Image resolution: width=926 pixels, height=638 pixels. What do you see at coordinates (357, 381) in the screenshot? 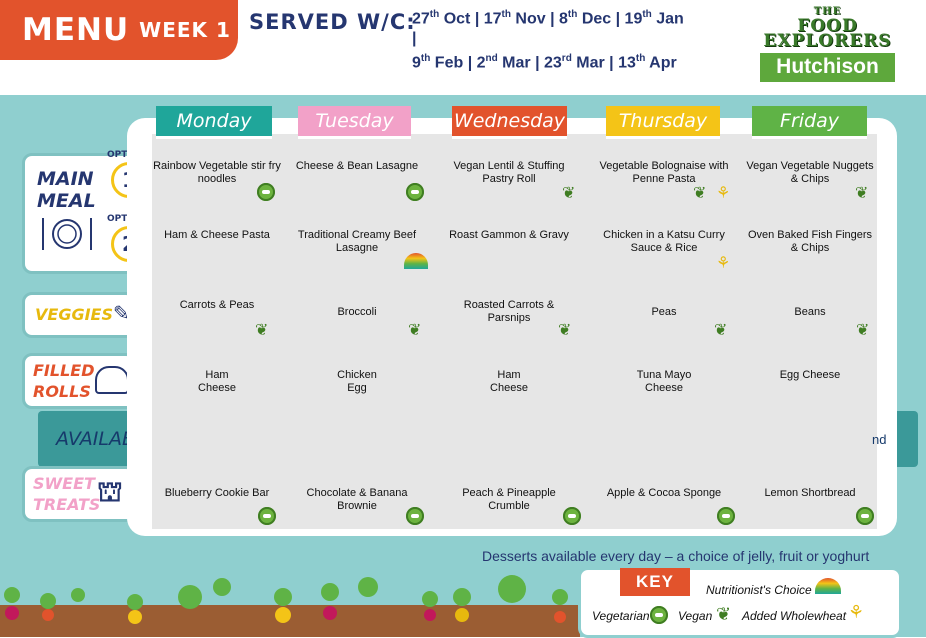
I see `rolls-tuesday: Chicken Egg` at bounding box center [357, 381].